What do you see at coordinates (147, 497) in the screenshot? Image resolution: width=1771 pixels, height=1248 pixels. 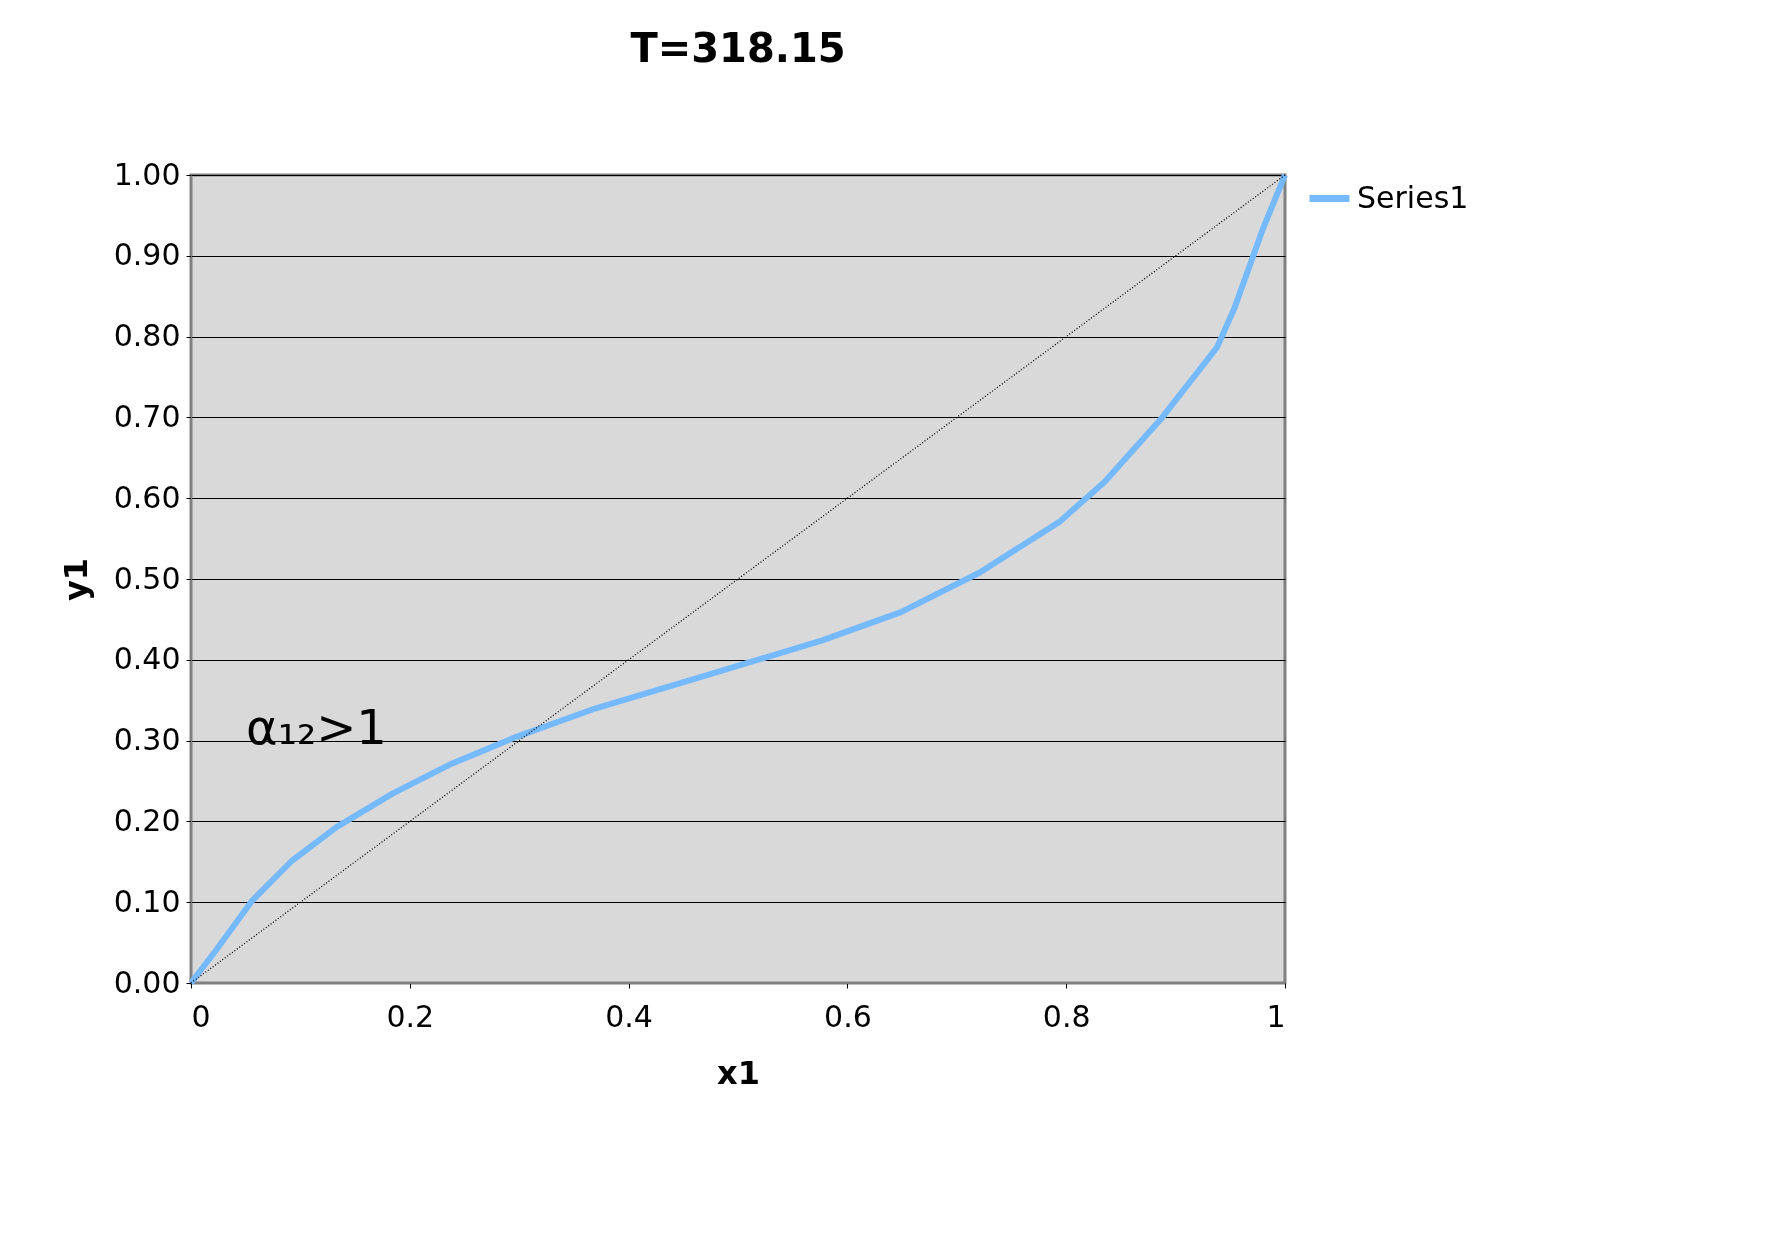 I see `y-tick-label: 0.60` at bounding box center [147, 497].